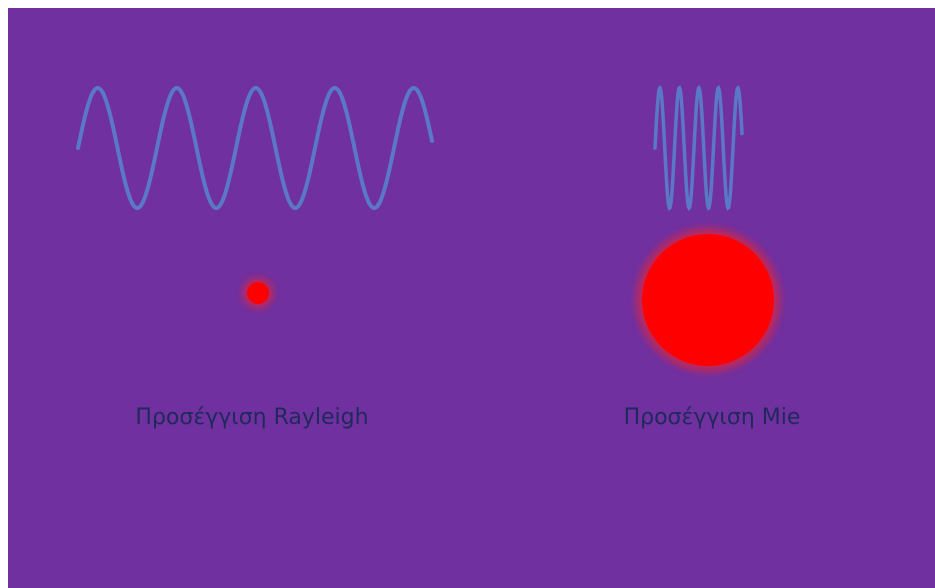  What do you see at coordinates (251, 417) in the screenshot?
I see `rayleigh-label: Προσέγγιση Rayleigh` at bounding box center [251, 417].